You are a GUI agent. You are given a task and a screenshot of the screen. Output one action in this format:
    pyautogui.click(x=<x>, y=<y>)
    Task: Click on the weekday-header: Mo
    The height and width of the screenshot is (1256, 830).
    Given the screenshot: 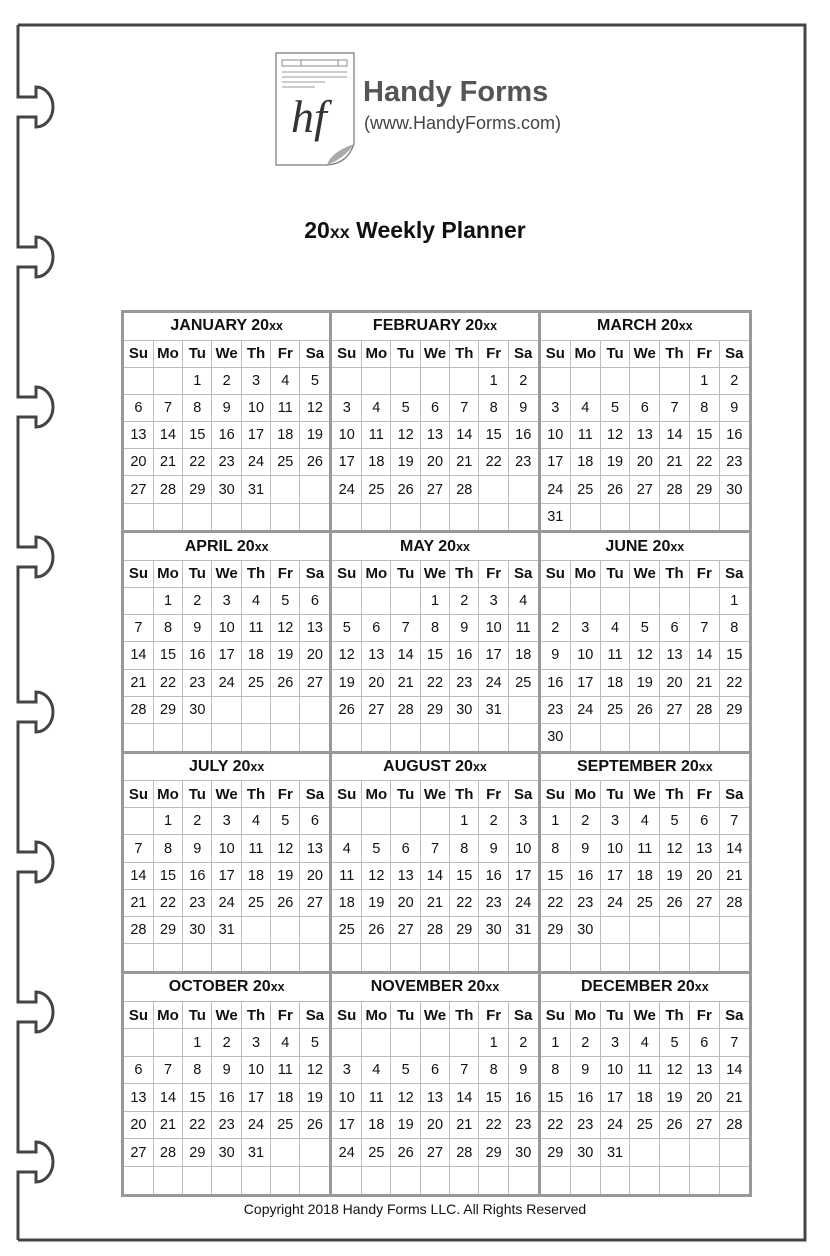 What is the action you would take?
    pyautogui.click(x=376, y=1015)
    